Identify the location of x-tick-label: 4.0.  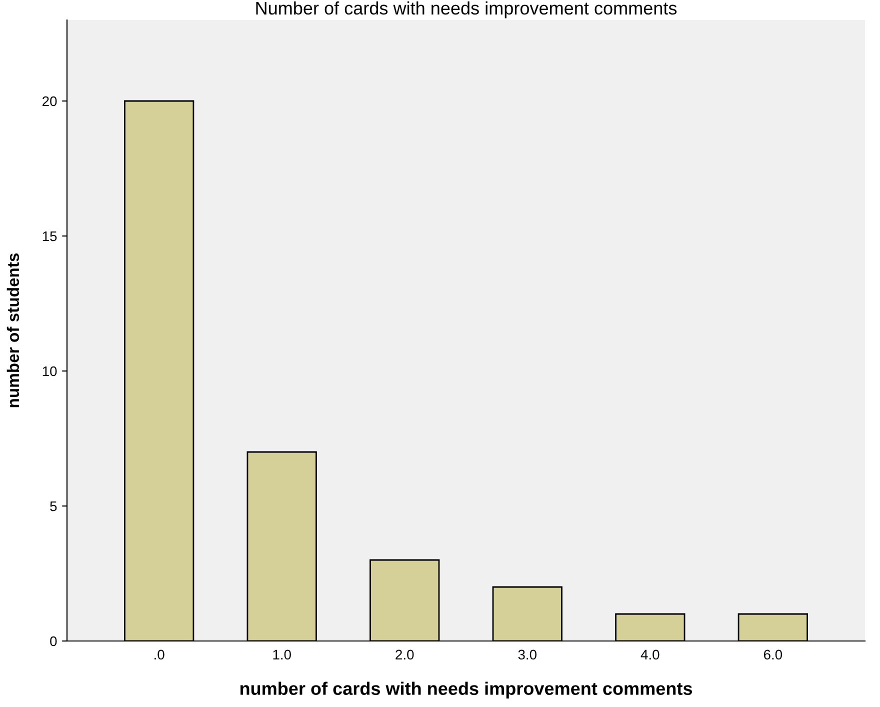
(650, 655).